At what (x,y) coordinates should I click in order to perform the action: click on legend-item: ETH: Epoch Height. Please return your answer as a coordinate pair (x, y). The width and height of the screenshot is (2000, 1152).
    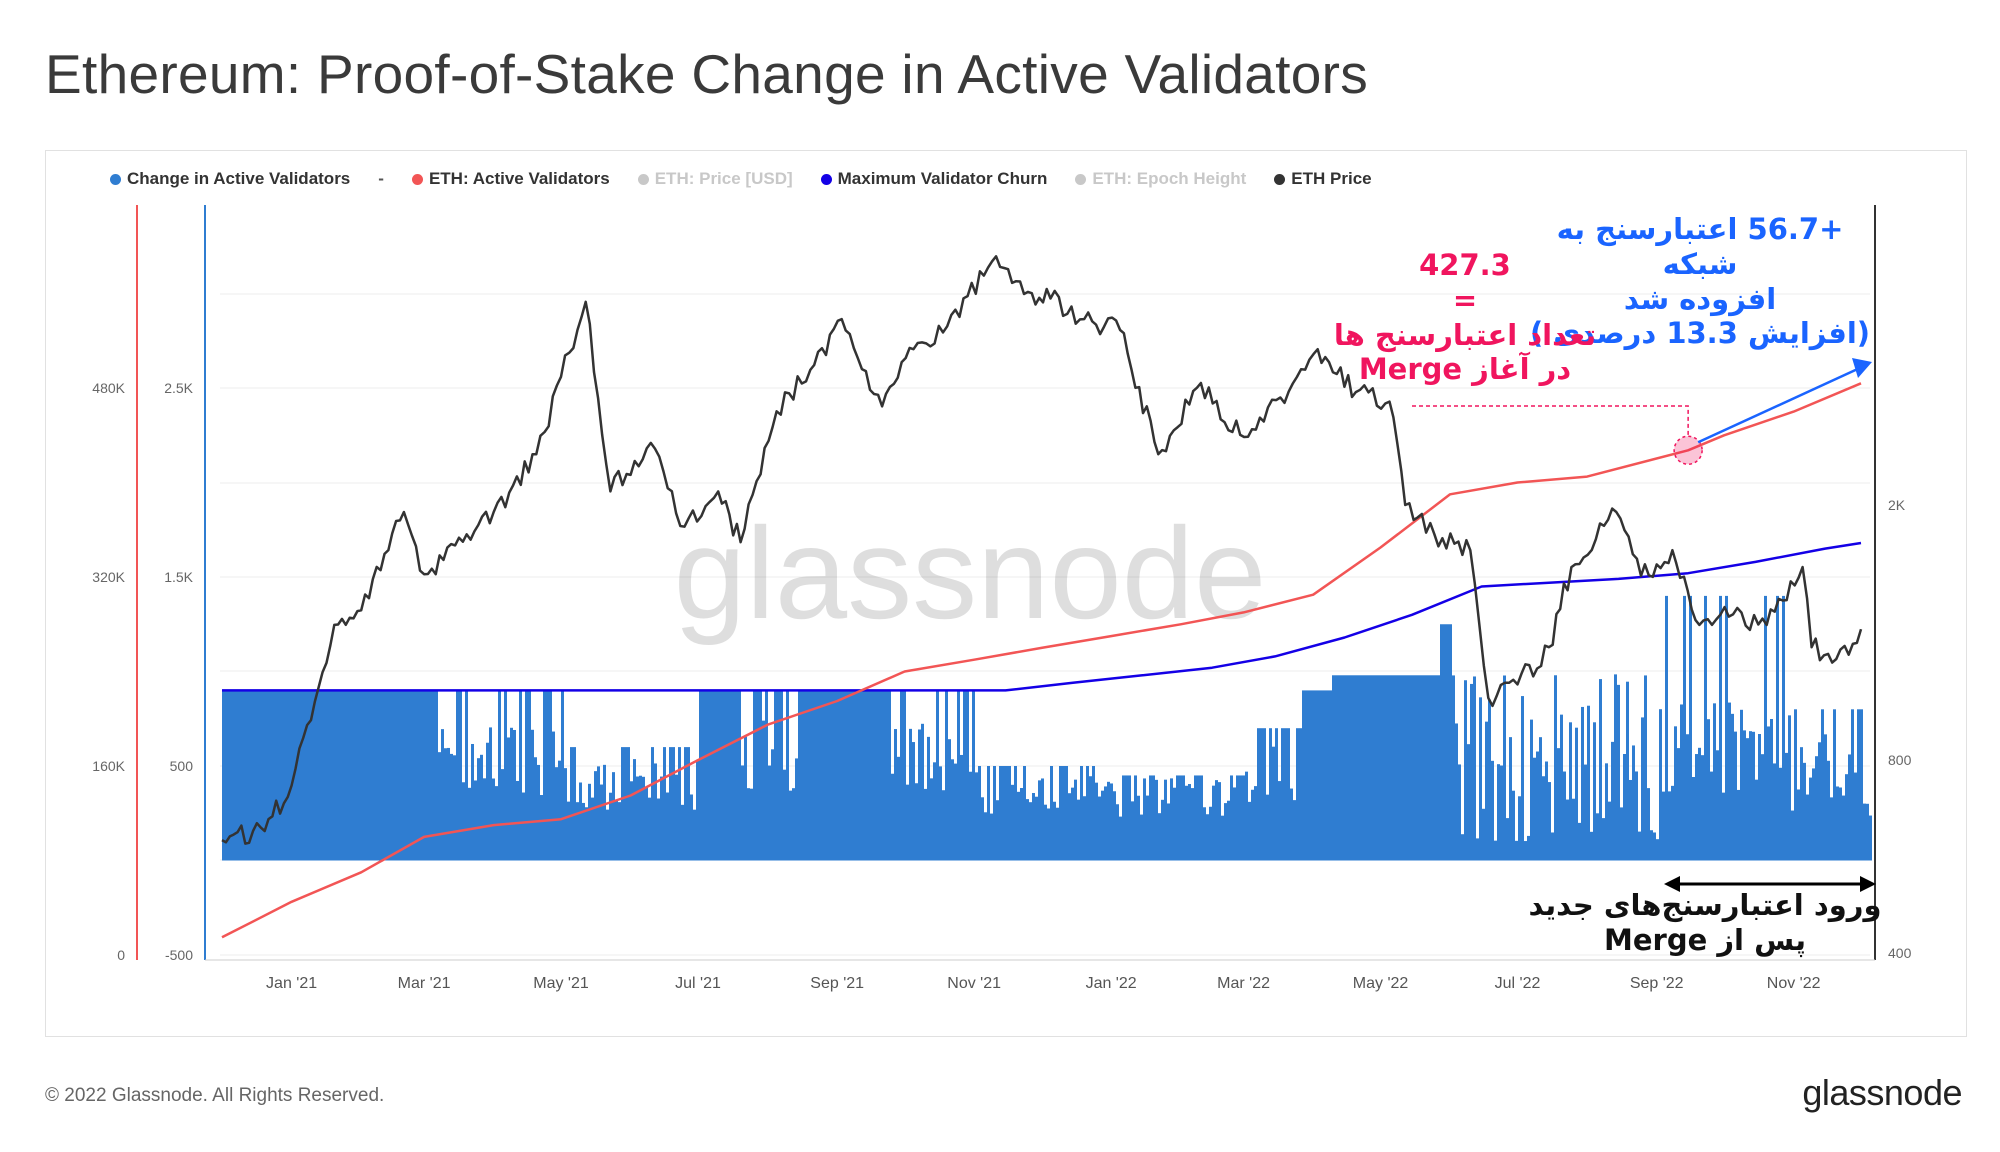
    Looking at the image, I should click on (1160, 179).